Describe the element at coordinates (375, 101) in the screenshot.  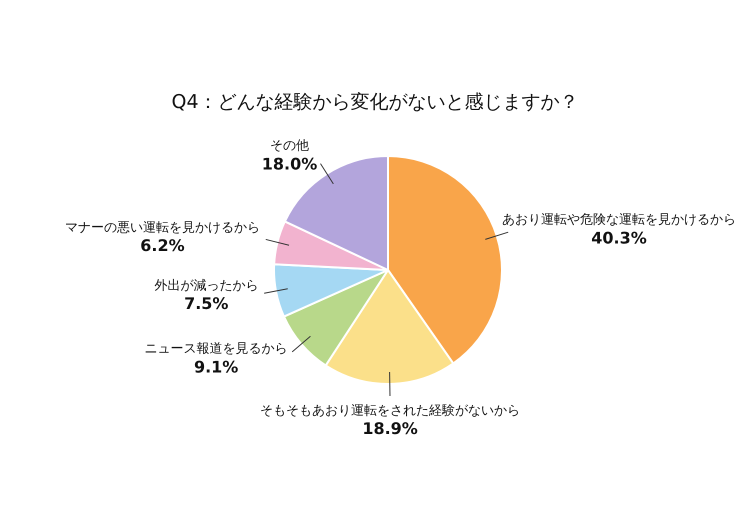
I see `chart-title: Q4：どんな経験から変化がないと感じますか？` at that location.